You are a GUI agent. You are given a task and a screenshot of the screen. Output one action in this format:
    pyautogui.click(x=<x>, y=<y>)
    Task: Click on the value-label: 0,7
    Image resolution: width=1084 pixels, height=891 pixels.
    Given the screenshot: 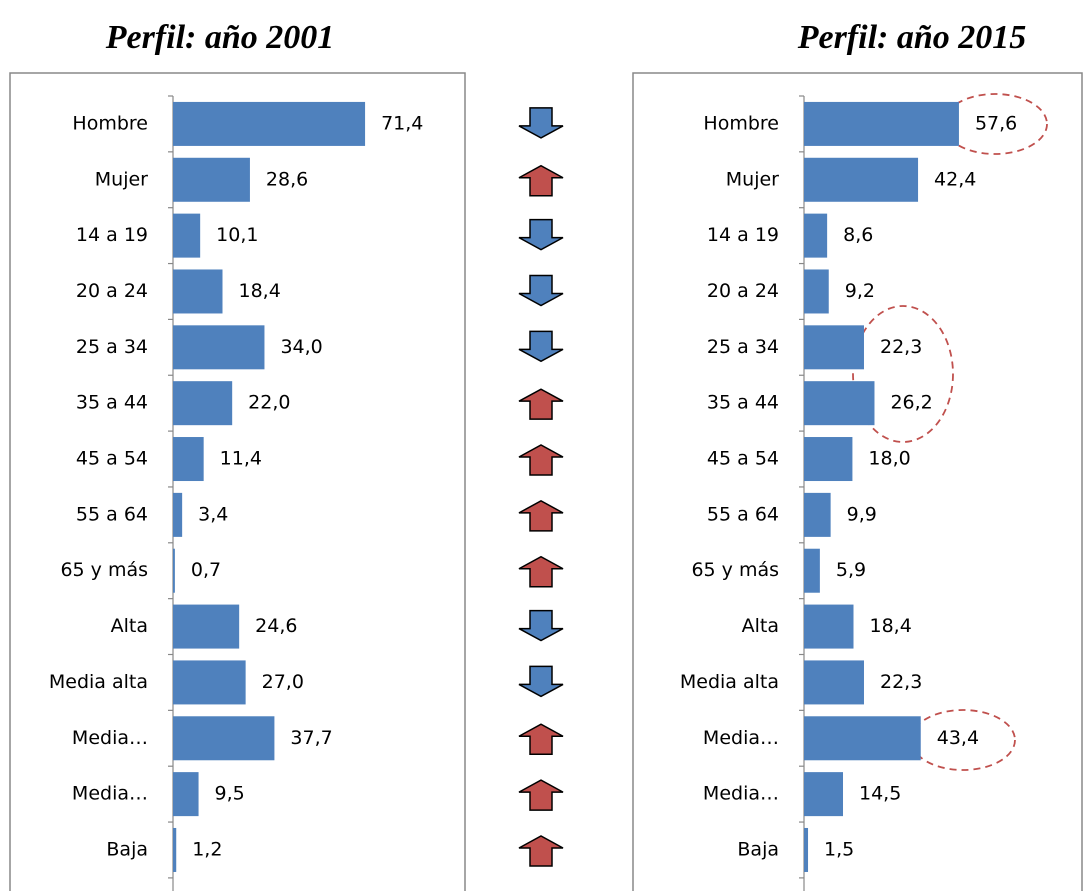 What is the action you would take?
    pyautogui.click(x=206, y=570)
    